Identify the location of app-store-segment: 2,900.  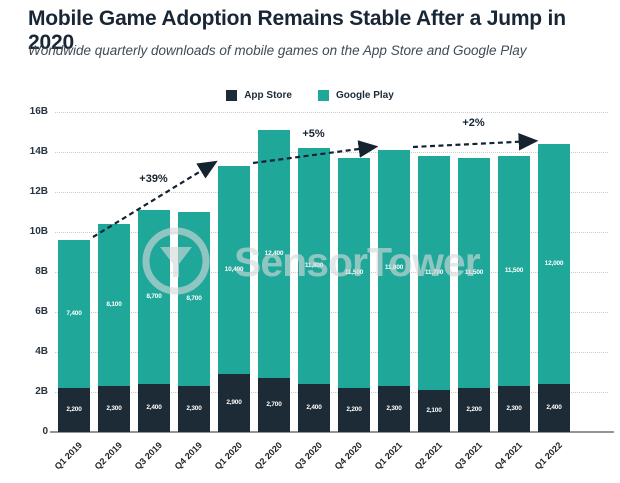
(234, 403).